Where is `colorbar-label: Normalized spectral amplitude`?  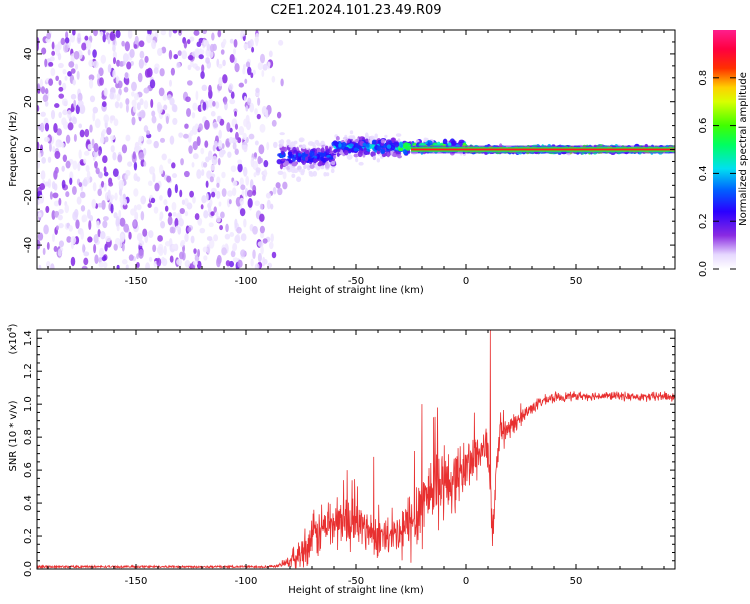 colorbar-label: Normalized spectral amplitude is located at coordinates (743, 149).